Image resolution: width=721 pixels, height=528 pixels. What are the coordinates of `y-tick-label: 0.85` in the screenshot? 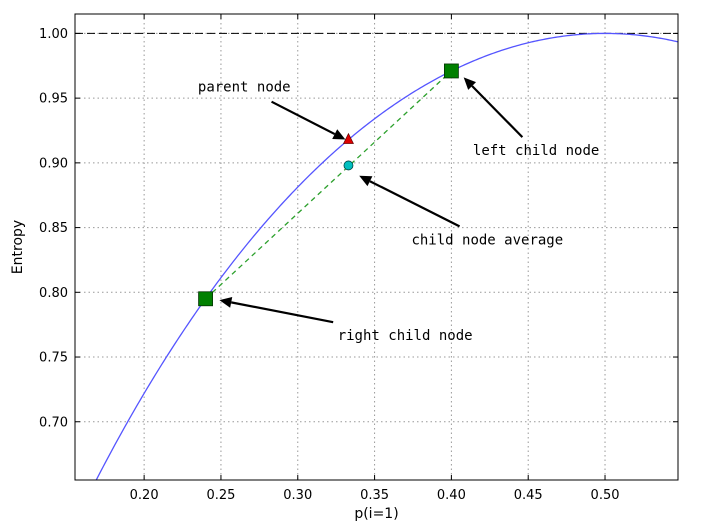 It's located at (53, 228).